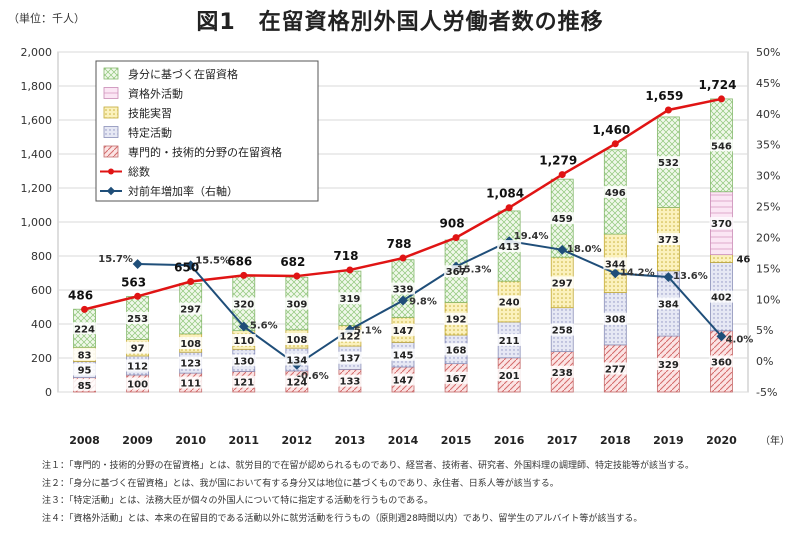 The image size is (800, 536). What do you see at coordinates (721, 146) in the screenshot?
I see `bar-label-2020-4: 546` at bounding box center [721, 146].